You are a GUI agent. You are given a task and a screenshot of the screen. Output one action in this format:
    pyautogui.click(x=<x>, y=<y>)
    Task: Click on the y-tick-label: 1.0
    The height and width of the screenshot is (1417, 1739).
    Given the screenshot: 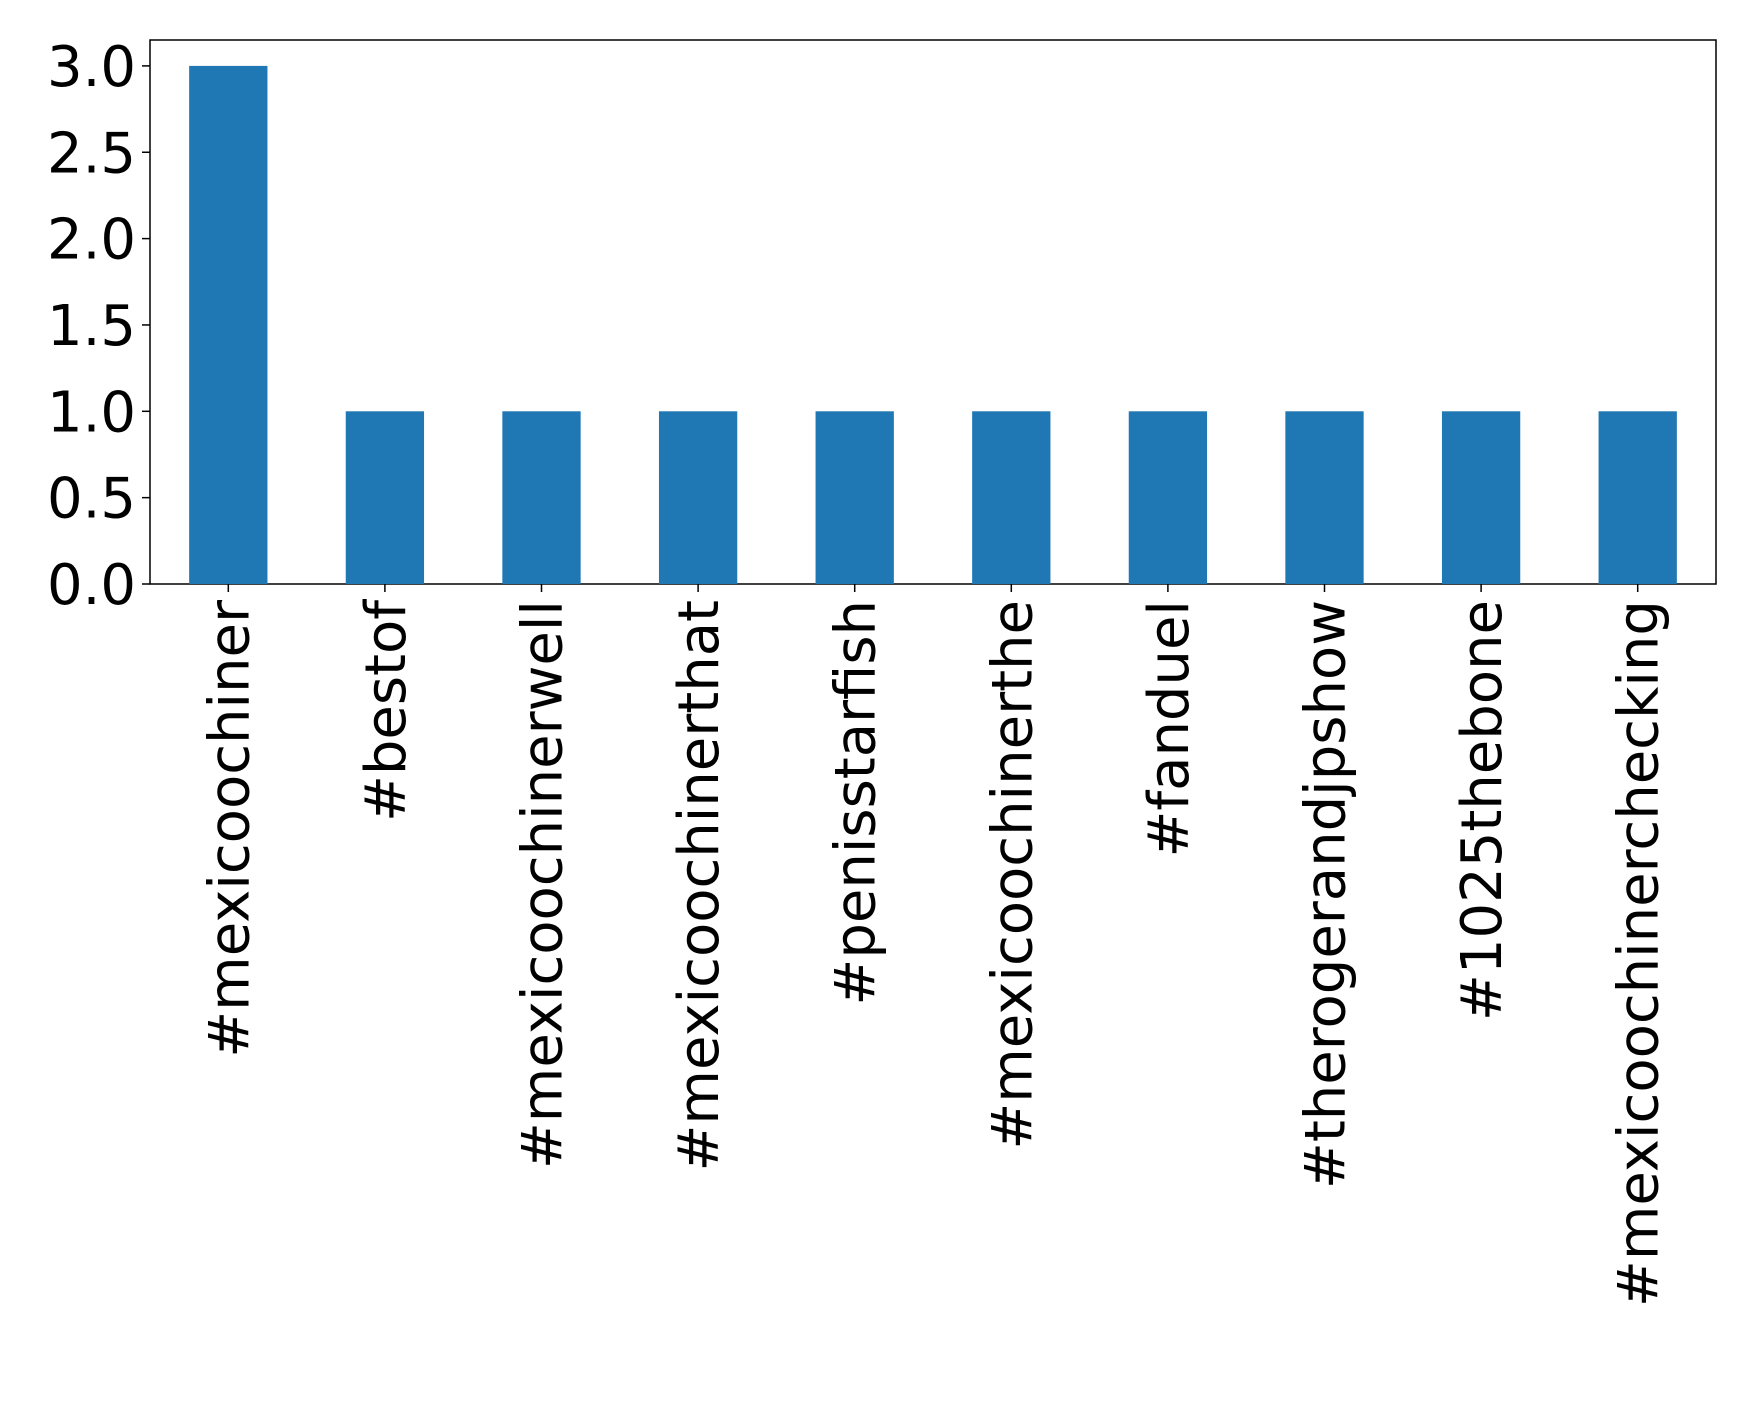 What is the action you would take?
    pyautogui.click(x=91, y=412)
    